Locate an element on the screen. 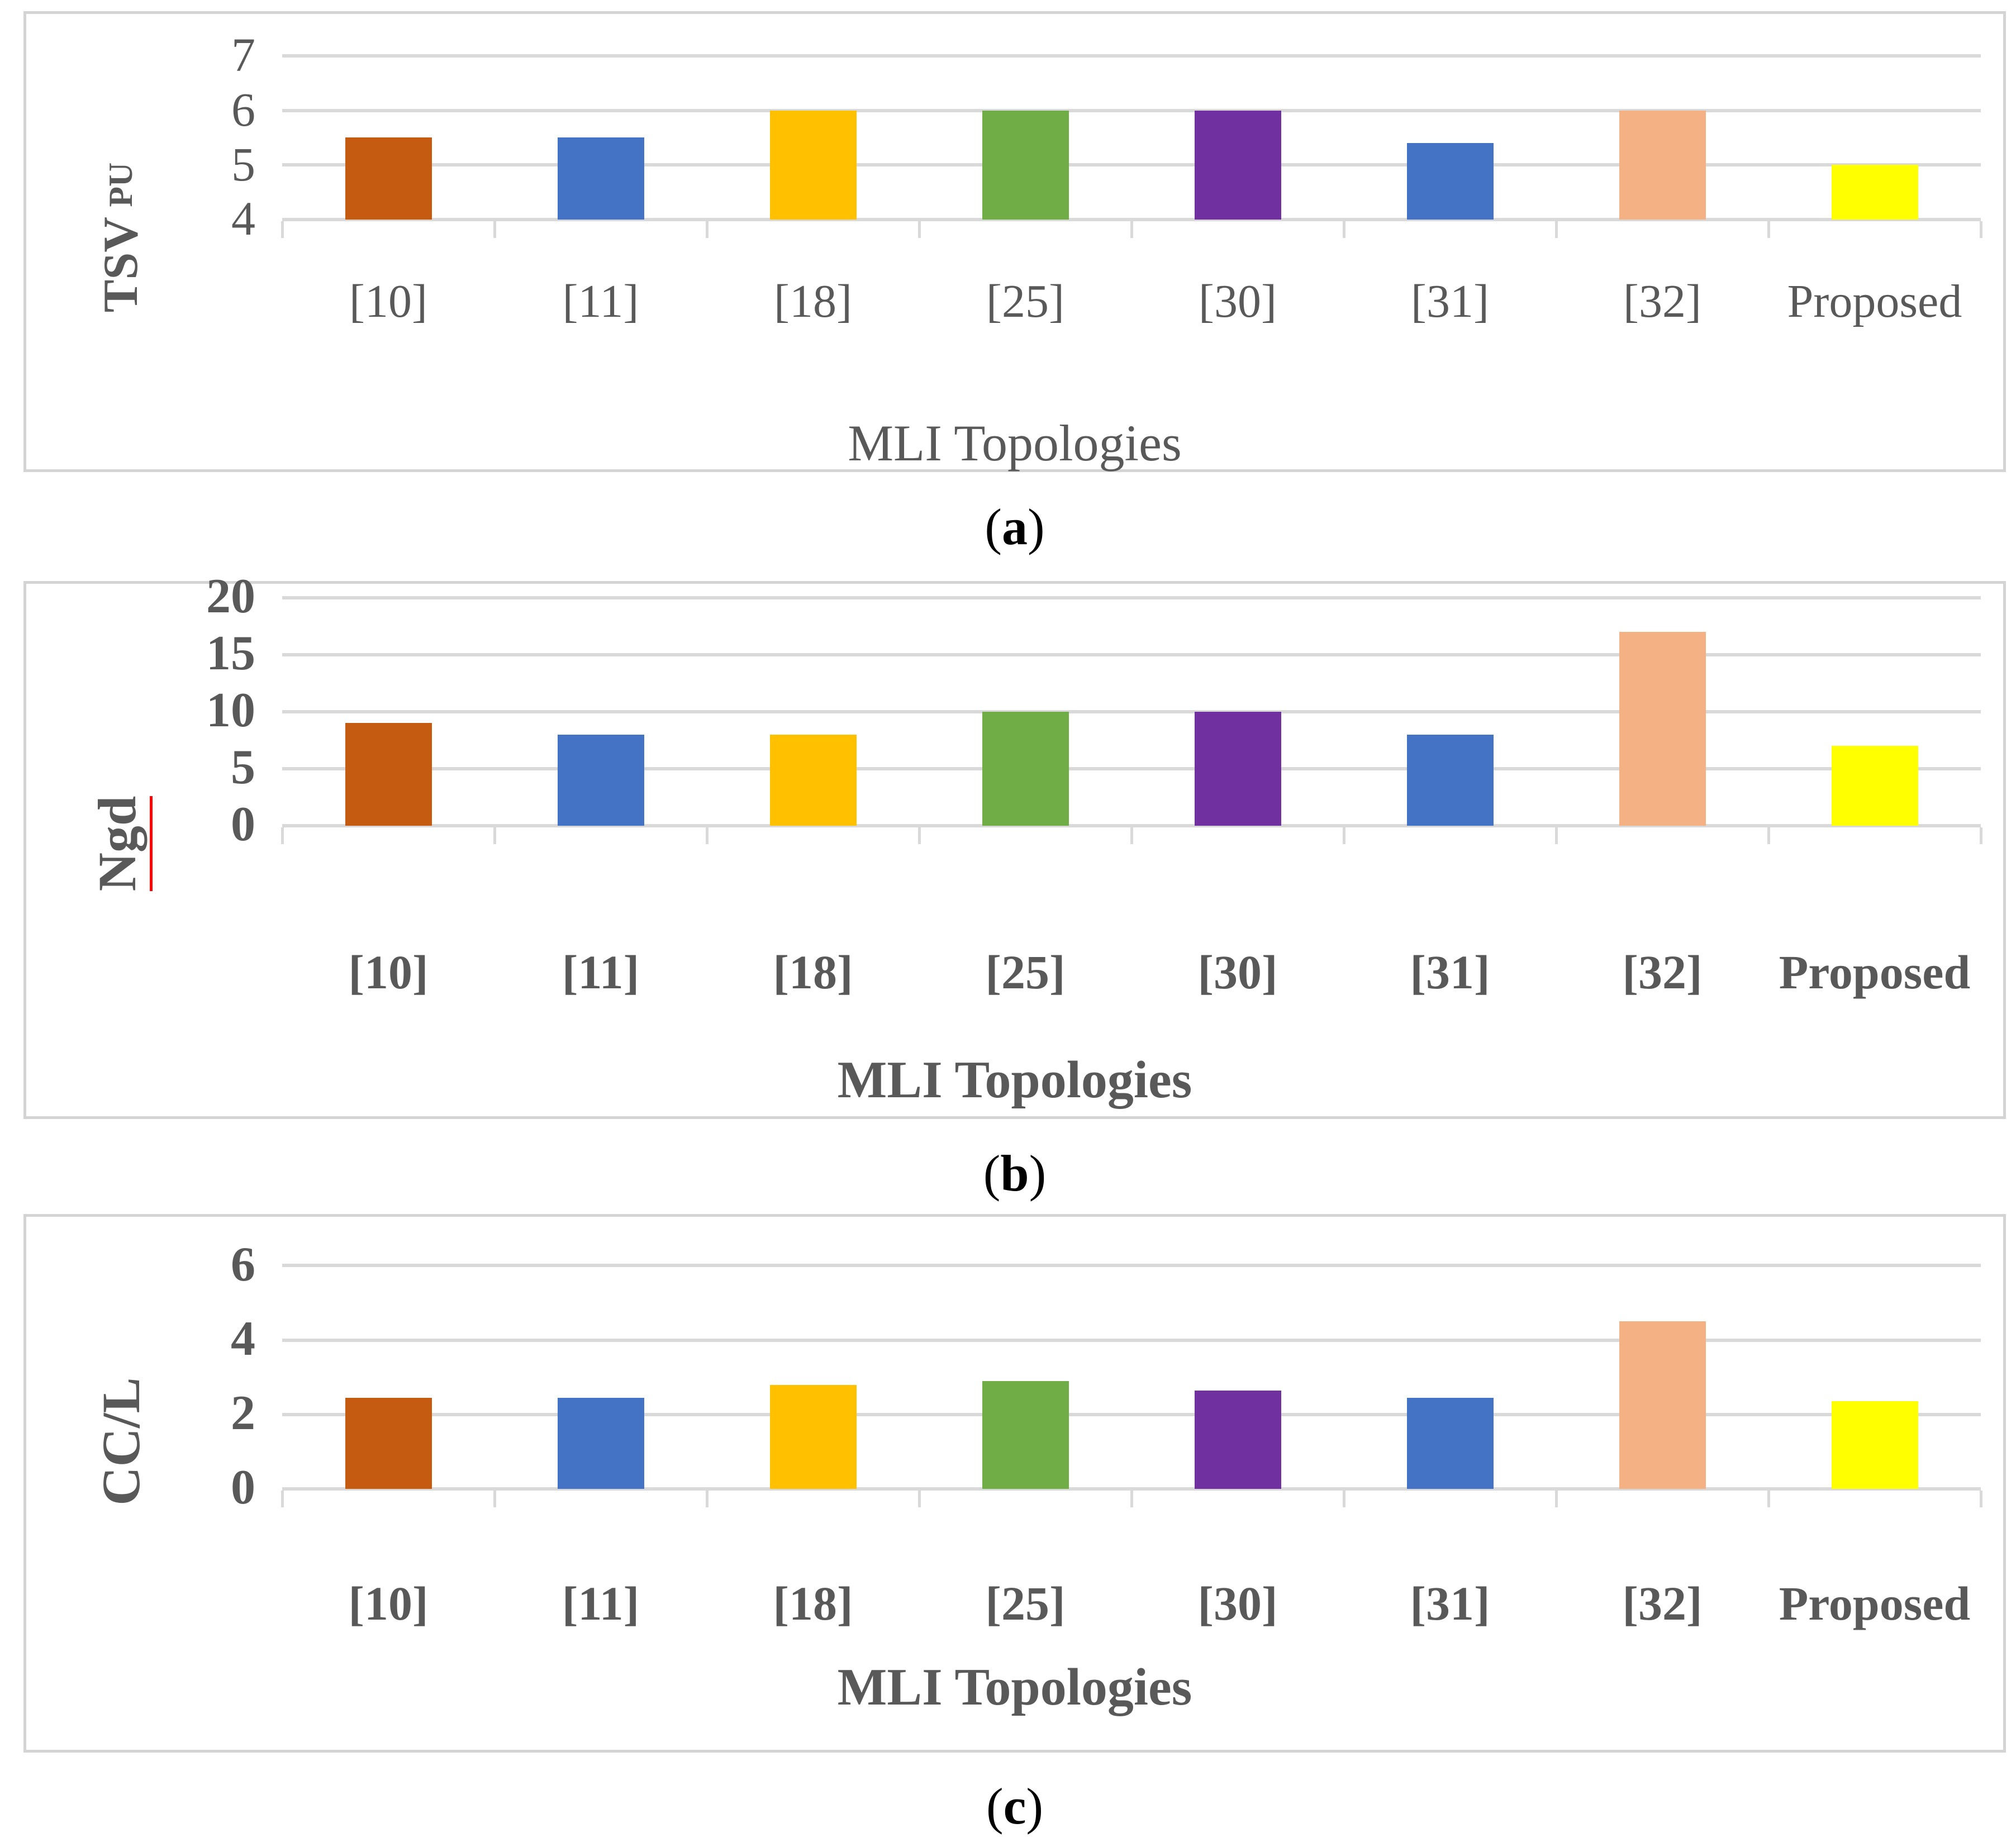 Image resolution: width=2016 pixels, height=1847 pixels. caption-c: (c) is located at coordinates (1014, 1806).